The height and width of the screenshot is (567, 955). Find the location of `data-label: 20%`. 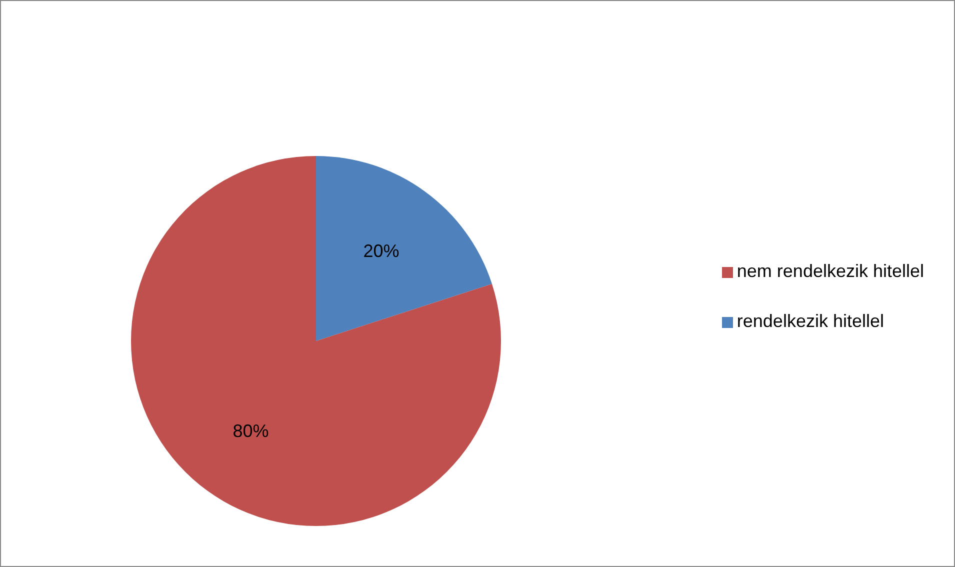

data-label: 20% is located at coordinates (381, 251).